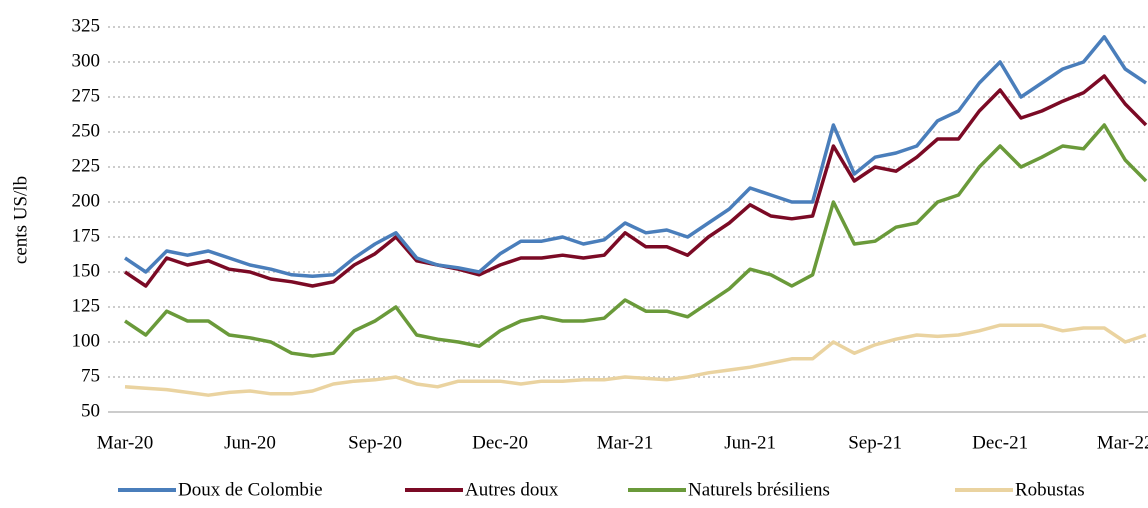 The image size is (1148, 508). I want to click on y-tick-label: 100, so click(86, 340).